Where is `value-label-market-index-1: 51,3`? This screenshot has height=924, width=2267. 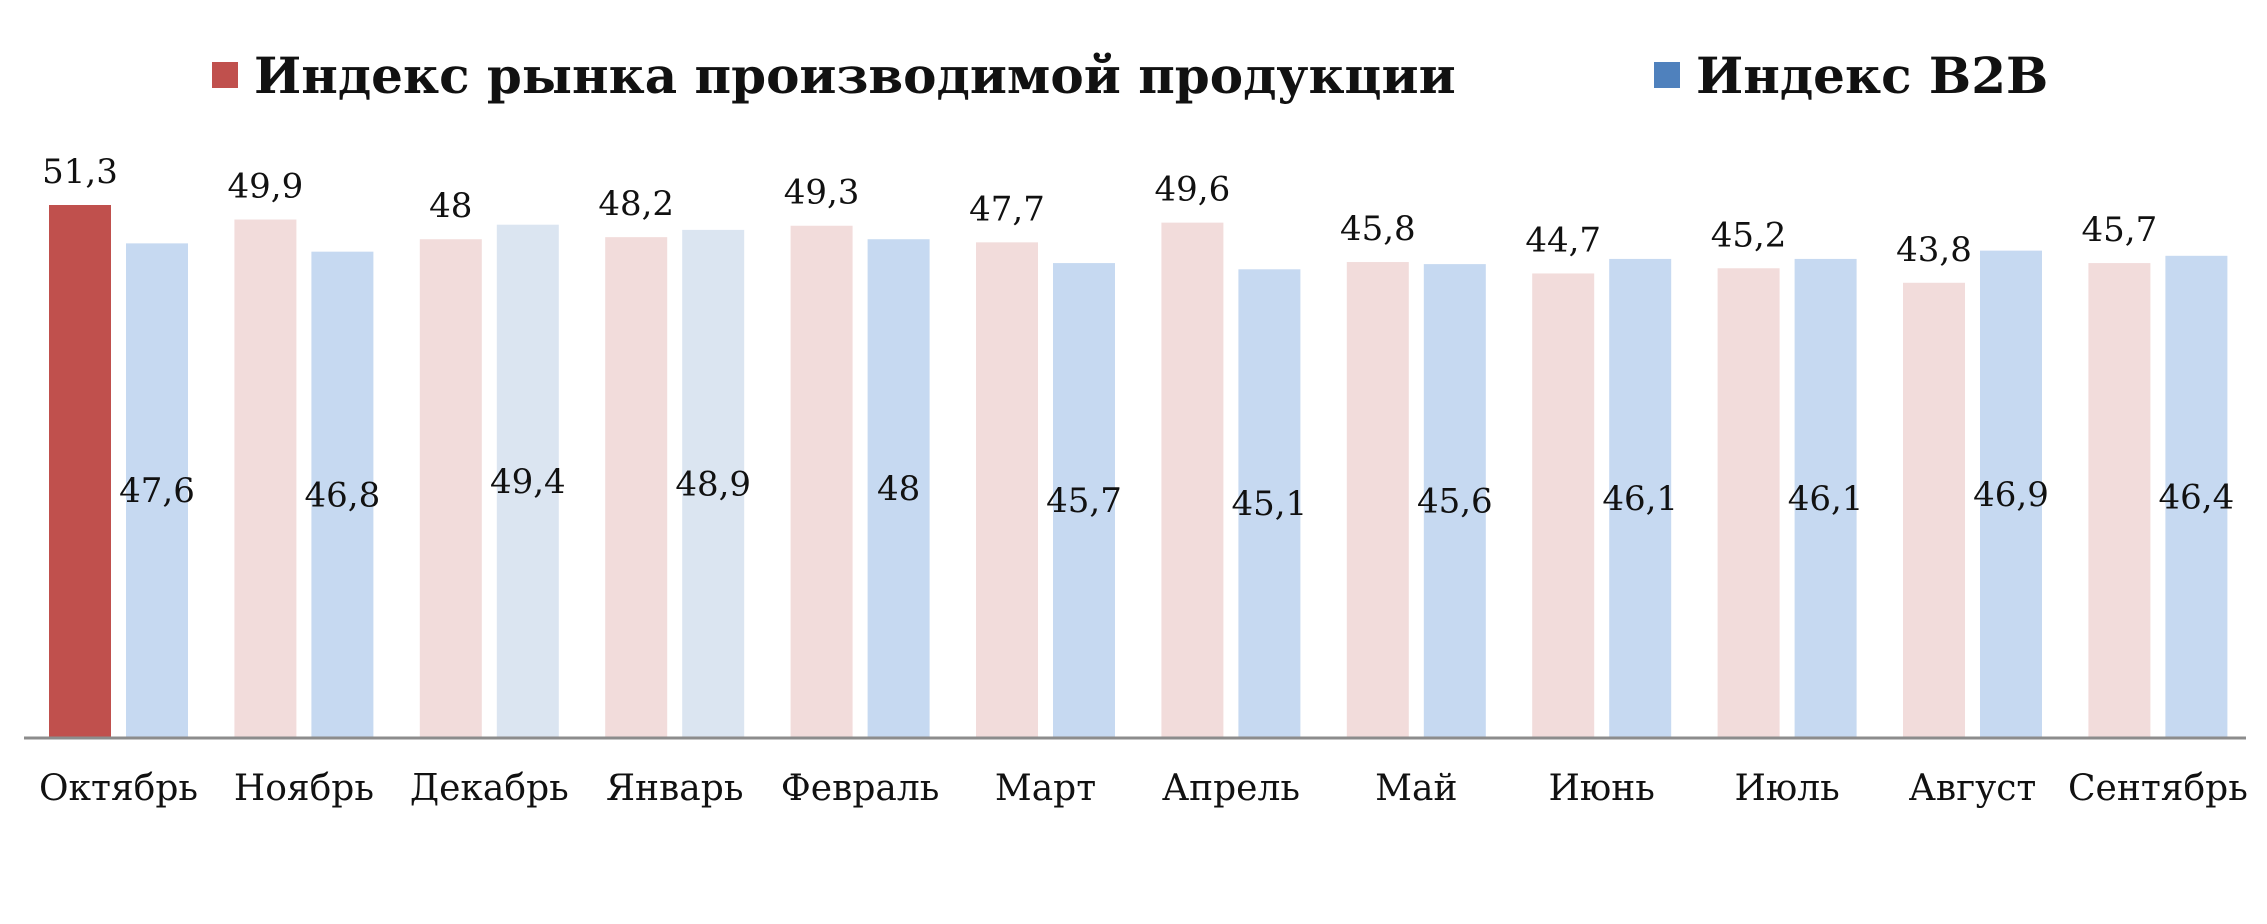 value-label-market-index-1: 51,3 is located at coordinates (80, 172).